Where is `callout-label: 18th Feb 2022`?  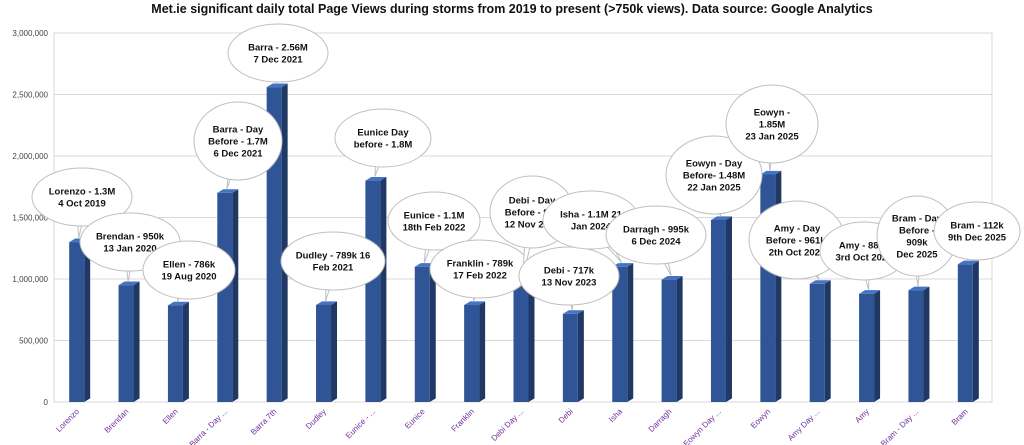
callout-label: 18th Feb 2022 is located at coordinates (434, 228).